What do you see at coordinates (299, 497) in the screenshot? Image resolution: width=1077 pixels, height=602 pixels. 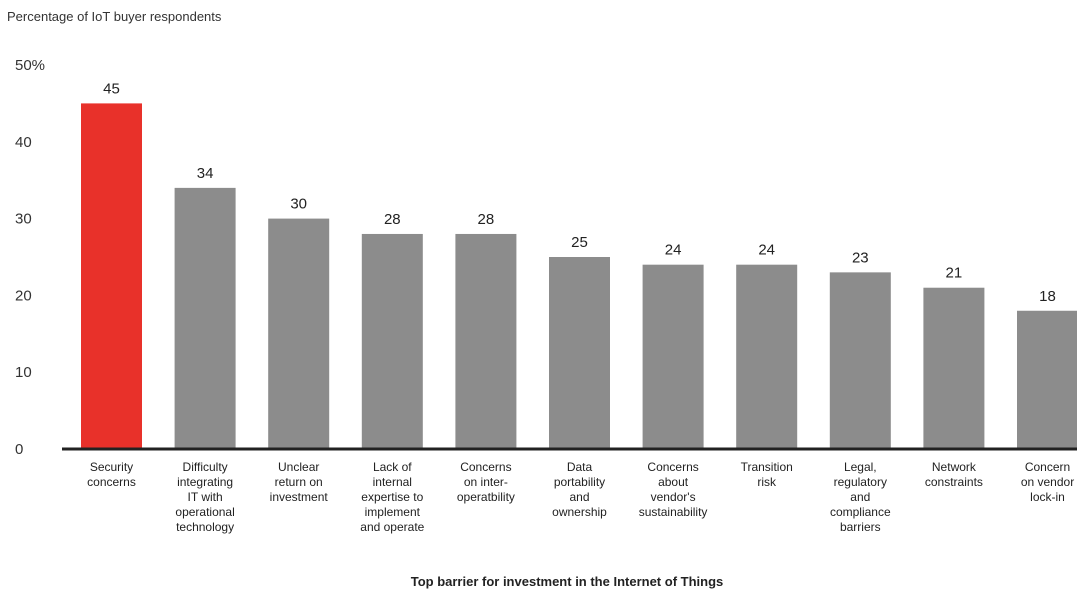 I see `category-label-line: investment` at bounding box center [299, 497].